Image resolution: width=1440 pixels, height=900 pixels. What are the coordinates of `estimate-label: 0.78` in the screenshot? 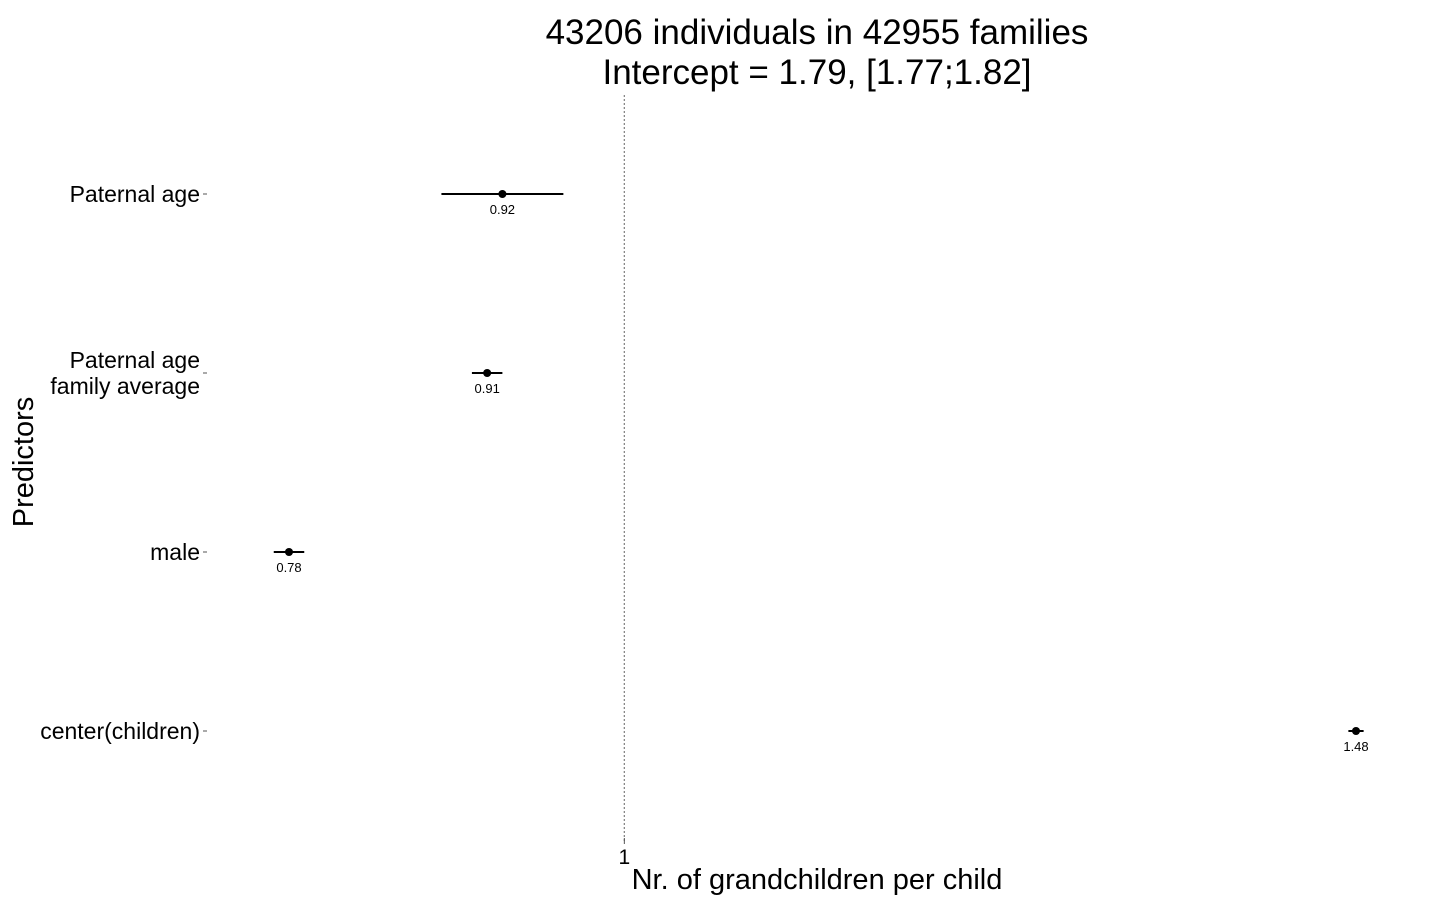 It's located at (288, 567).